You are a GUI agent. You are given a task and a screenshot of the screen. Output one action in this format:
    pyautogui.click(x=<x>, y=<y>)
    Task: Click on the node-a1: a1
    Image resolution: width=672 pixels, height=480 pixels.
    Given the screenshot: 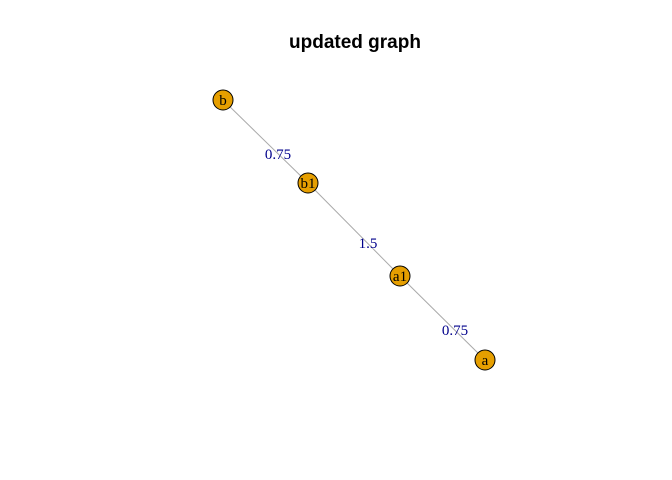 What is the action you would take?
    pyautogui.click(x=400, y=276)
    